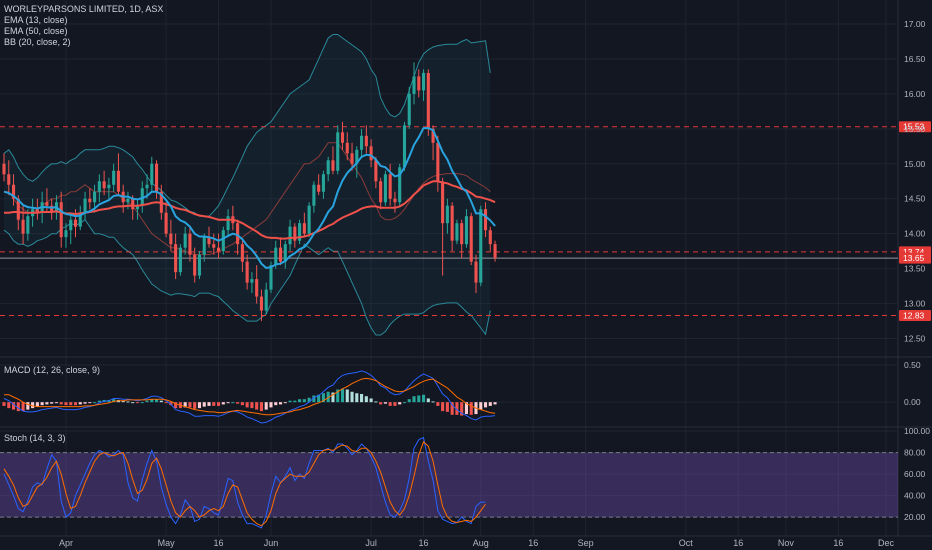 This screenshot has height=550, width=932. What do you see at coordinates (914, 258) in the screenshot?
I see `level-label-13.65: 13.65` at bounding box center [914, 258].